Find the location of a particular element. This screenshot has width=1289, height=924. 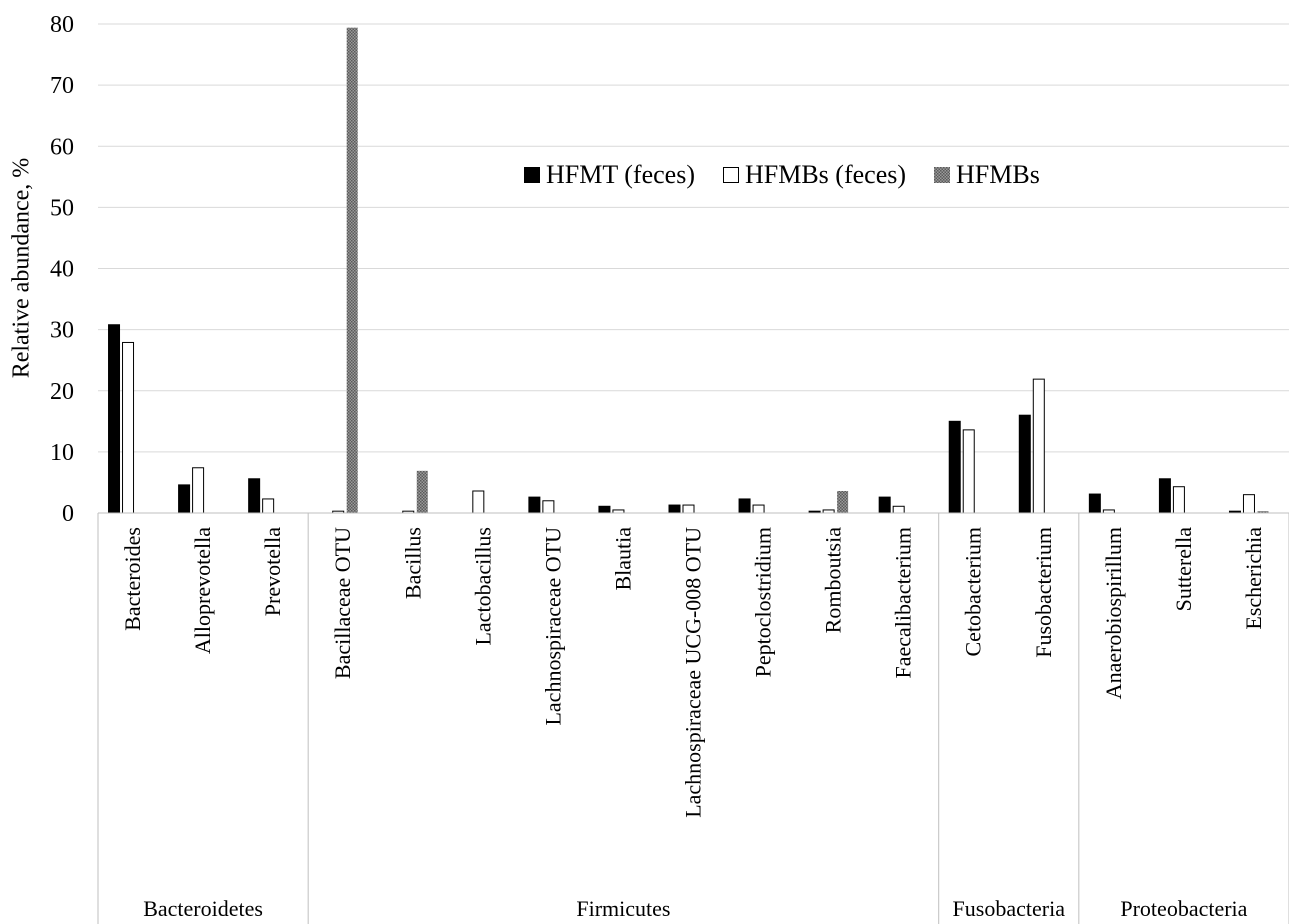

x-tick-label: Fusobacterium is located at coordinates (1043, 592).